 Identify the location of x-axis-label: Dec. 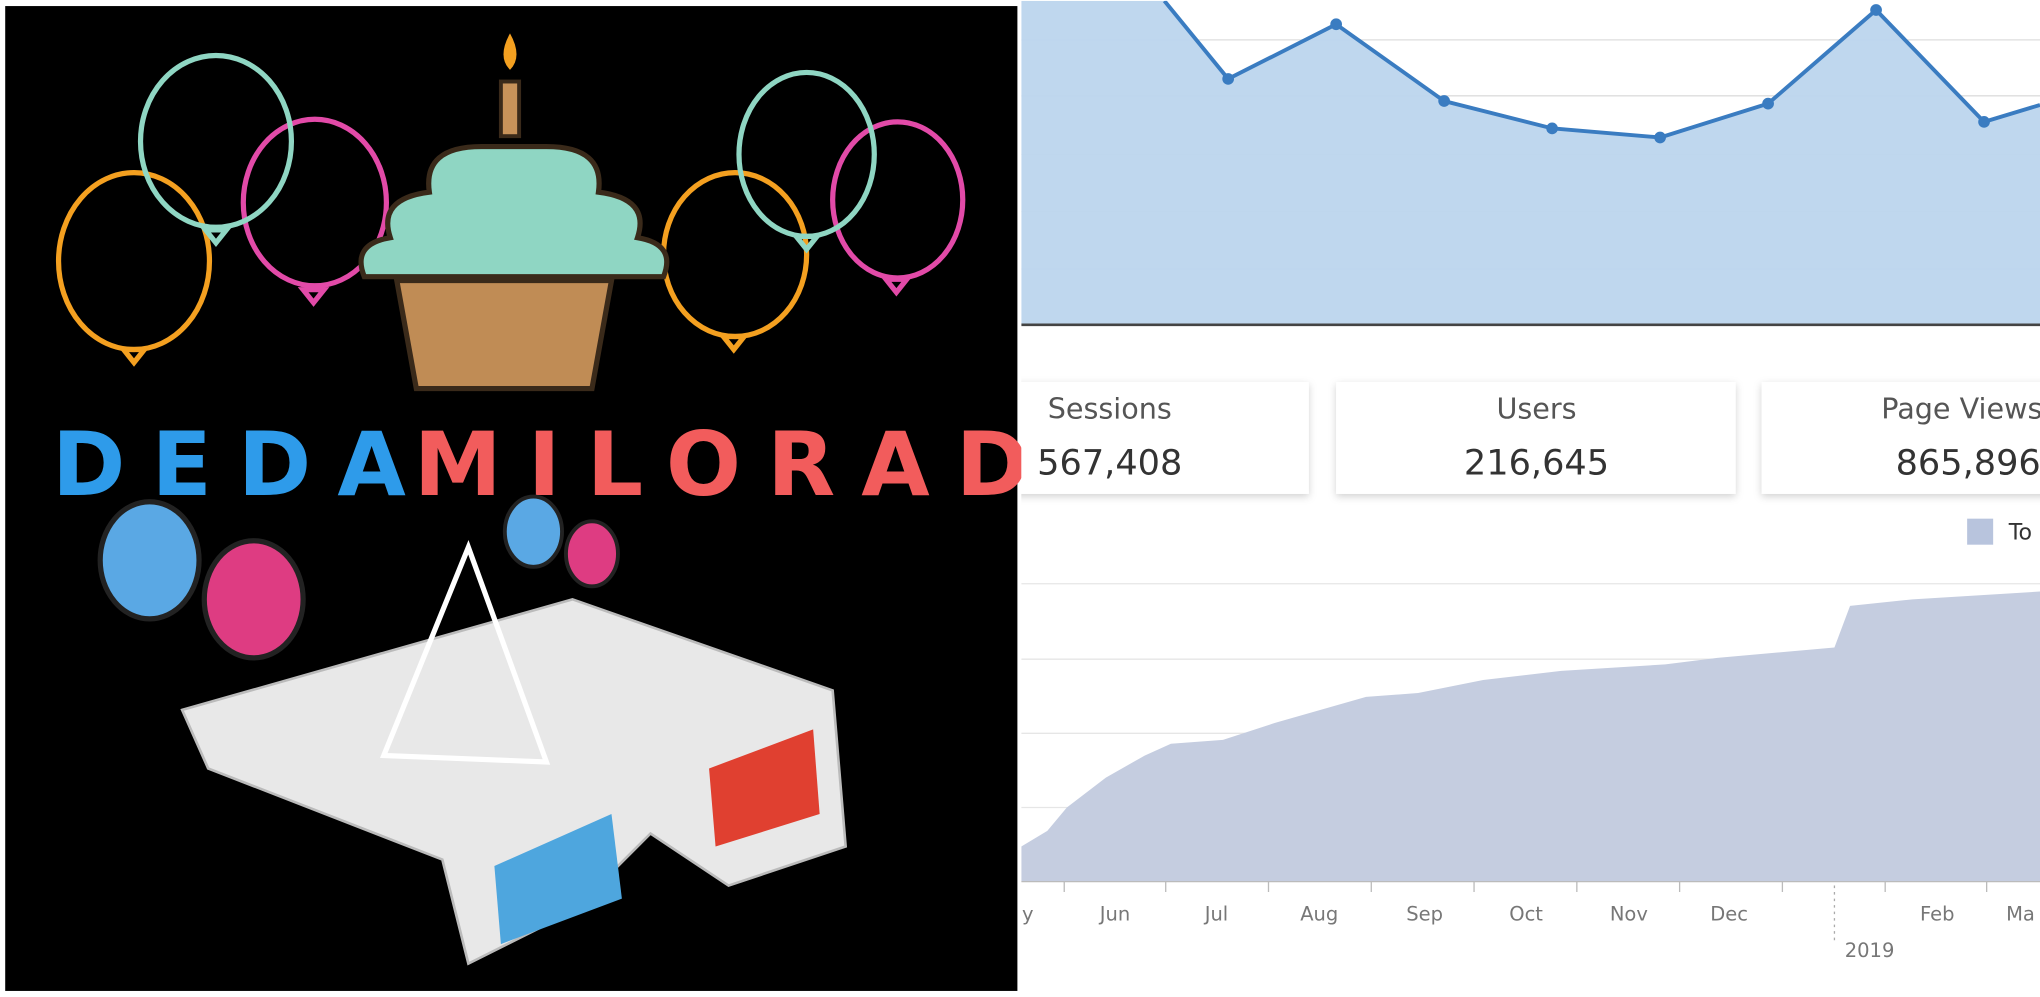
(1729, 914).